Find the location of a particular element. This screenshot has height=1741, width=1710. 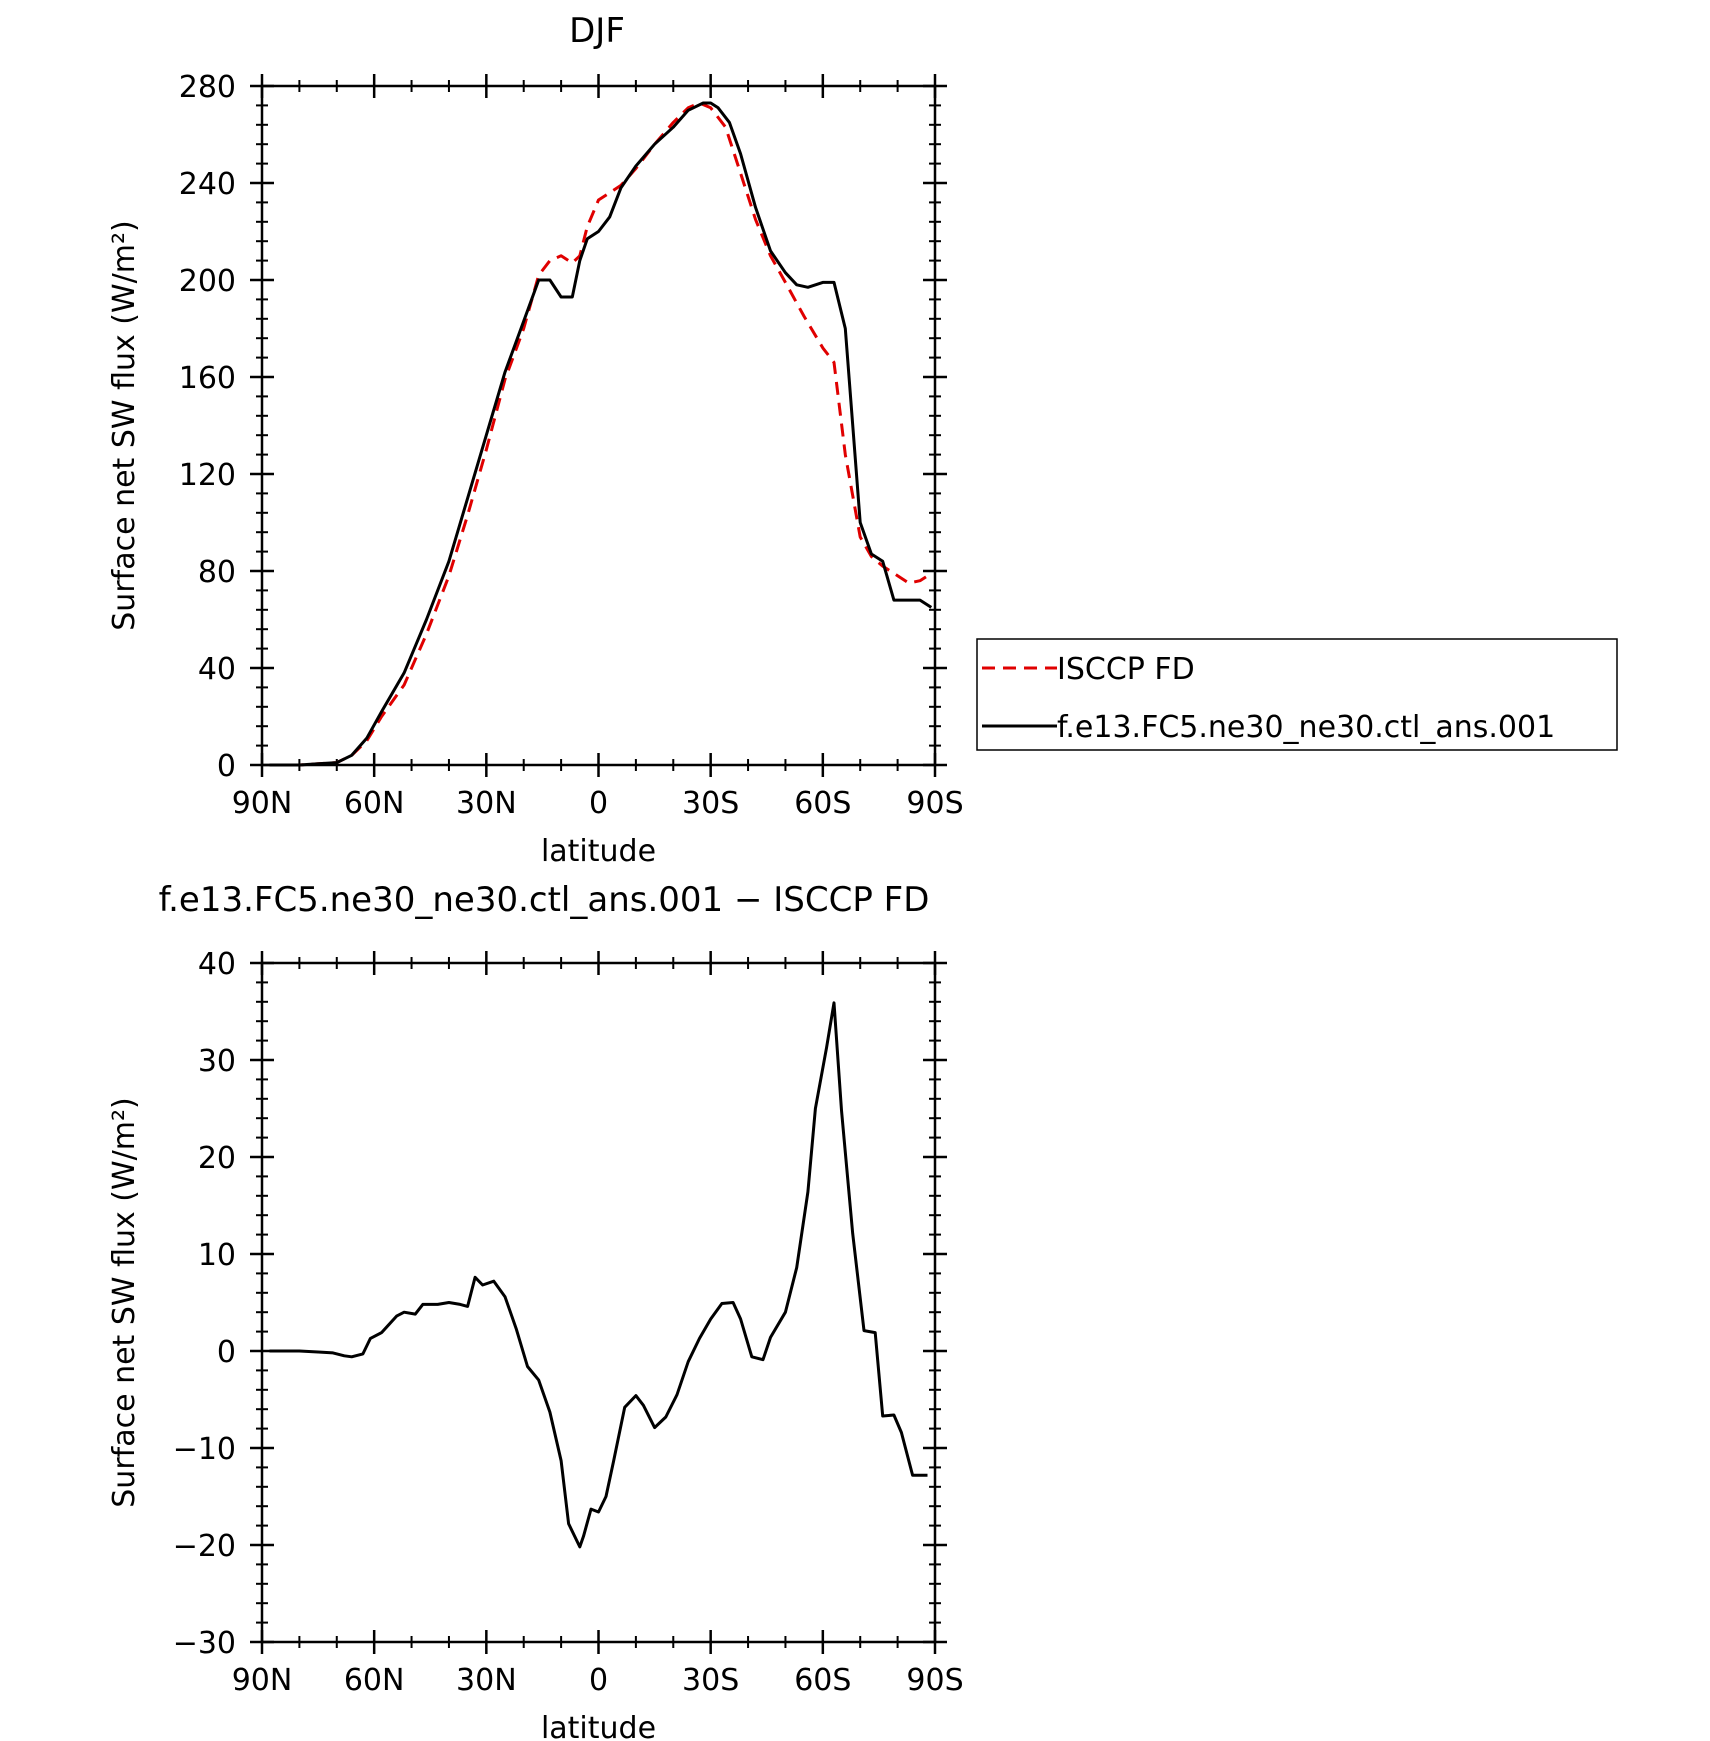

y-tick-label: 80 is located at coordinates (217, 572).